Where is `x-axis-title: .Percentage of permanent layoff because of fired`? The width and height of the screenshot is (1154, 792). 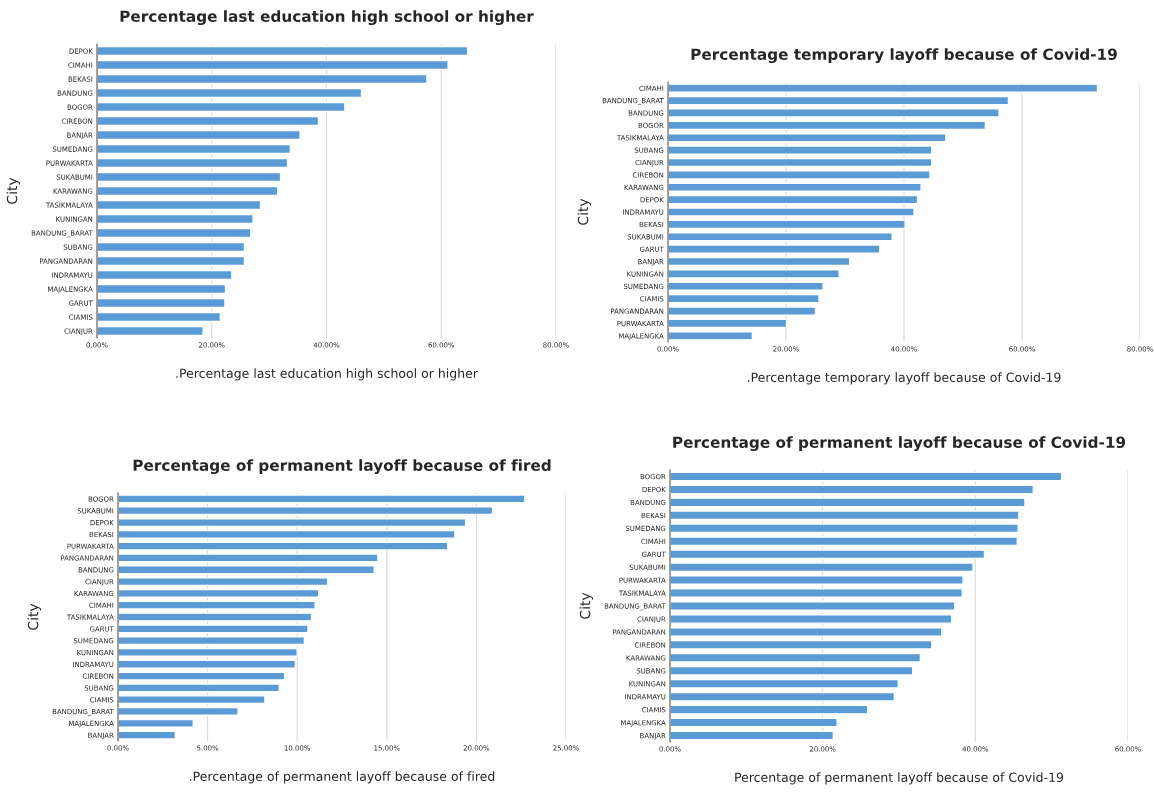
x-axis-title: .Percentage of permanent layoff because of fired is located at coordinates (342, 777).